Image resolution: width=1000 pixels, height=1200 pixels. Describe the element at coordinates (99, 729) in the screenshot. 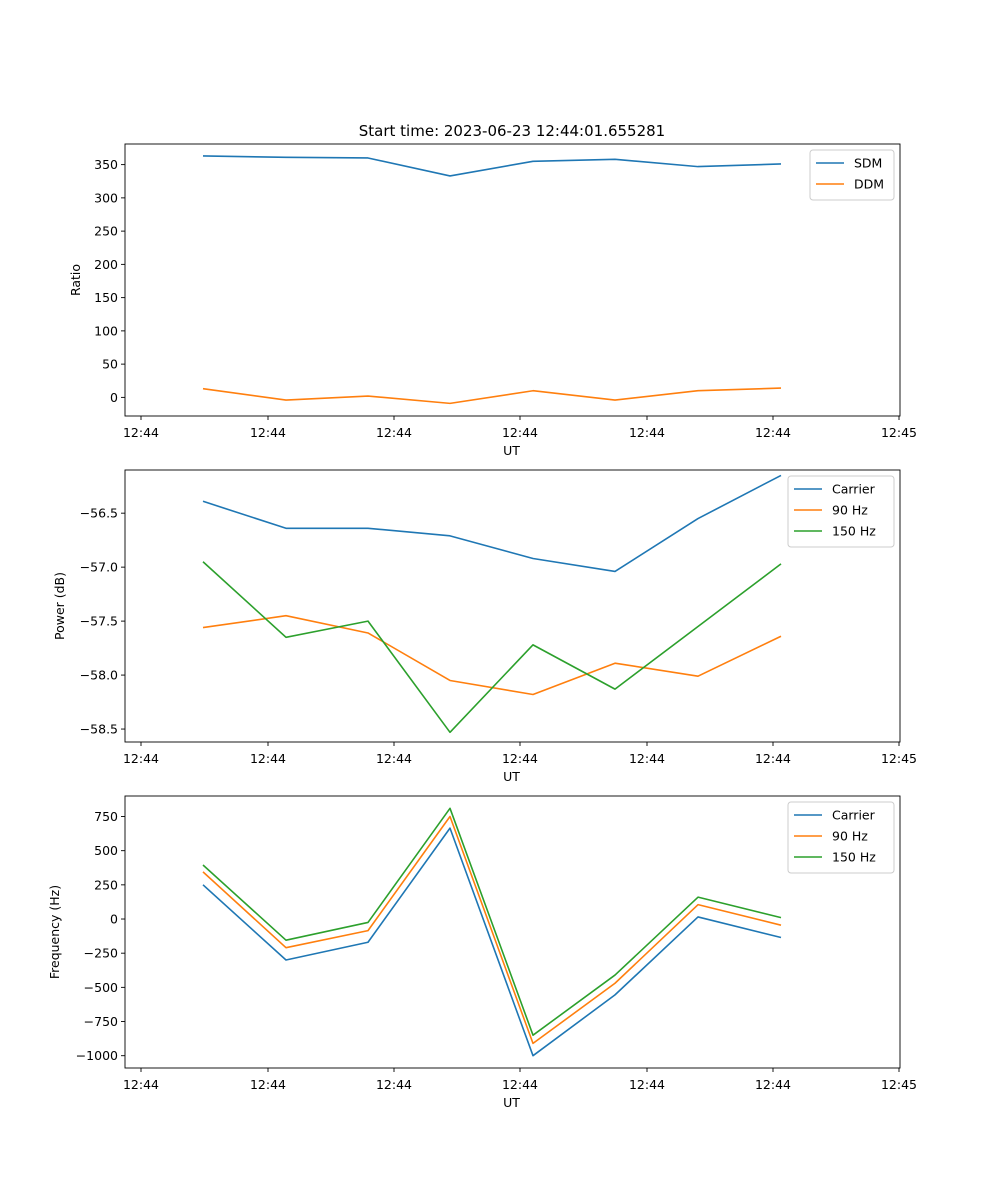

I see `y-tick-label: −58.5` at that location.